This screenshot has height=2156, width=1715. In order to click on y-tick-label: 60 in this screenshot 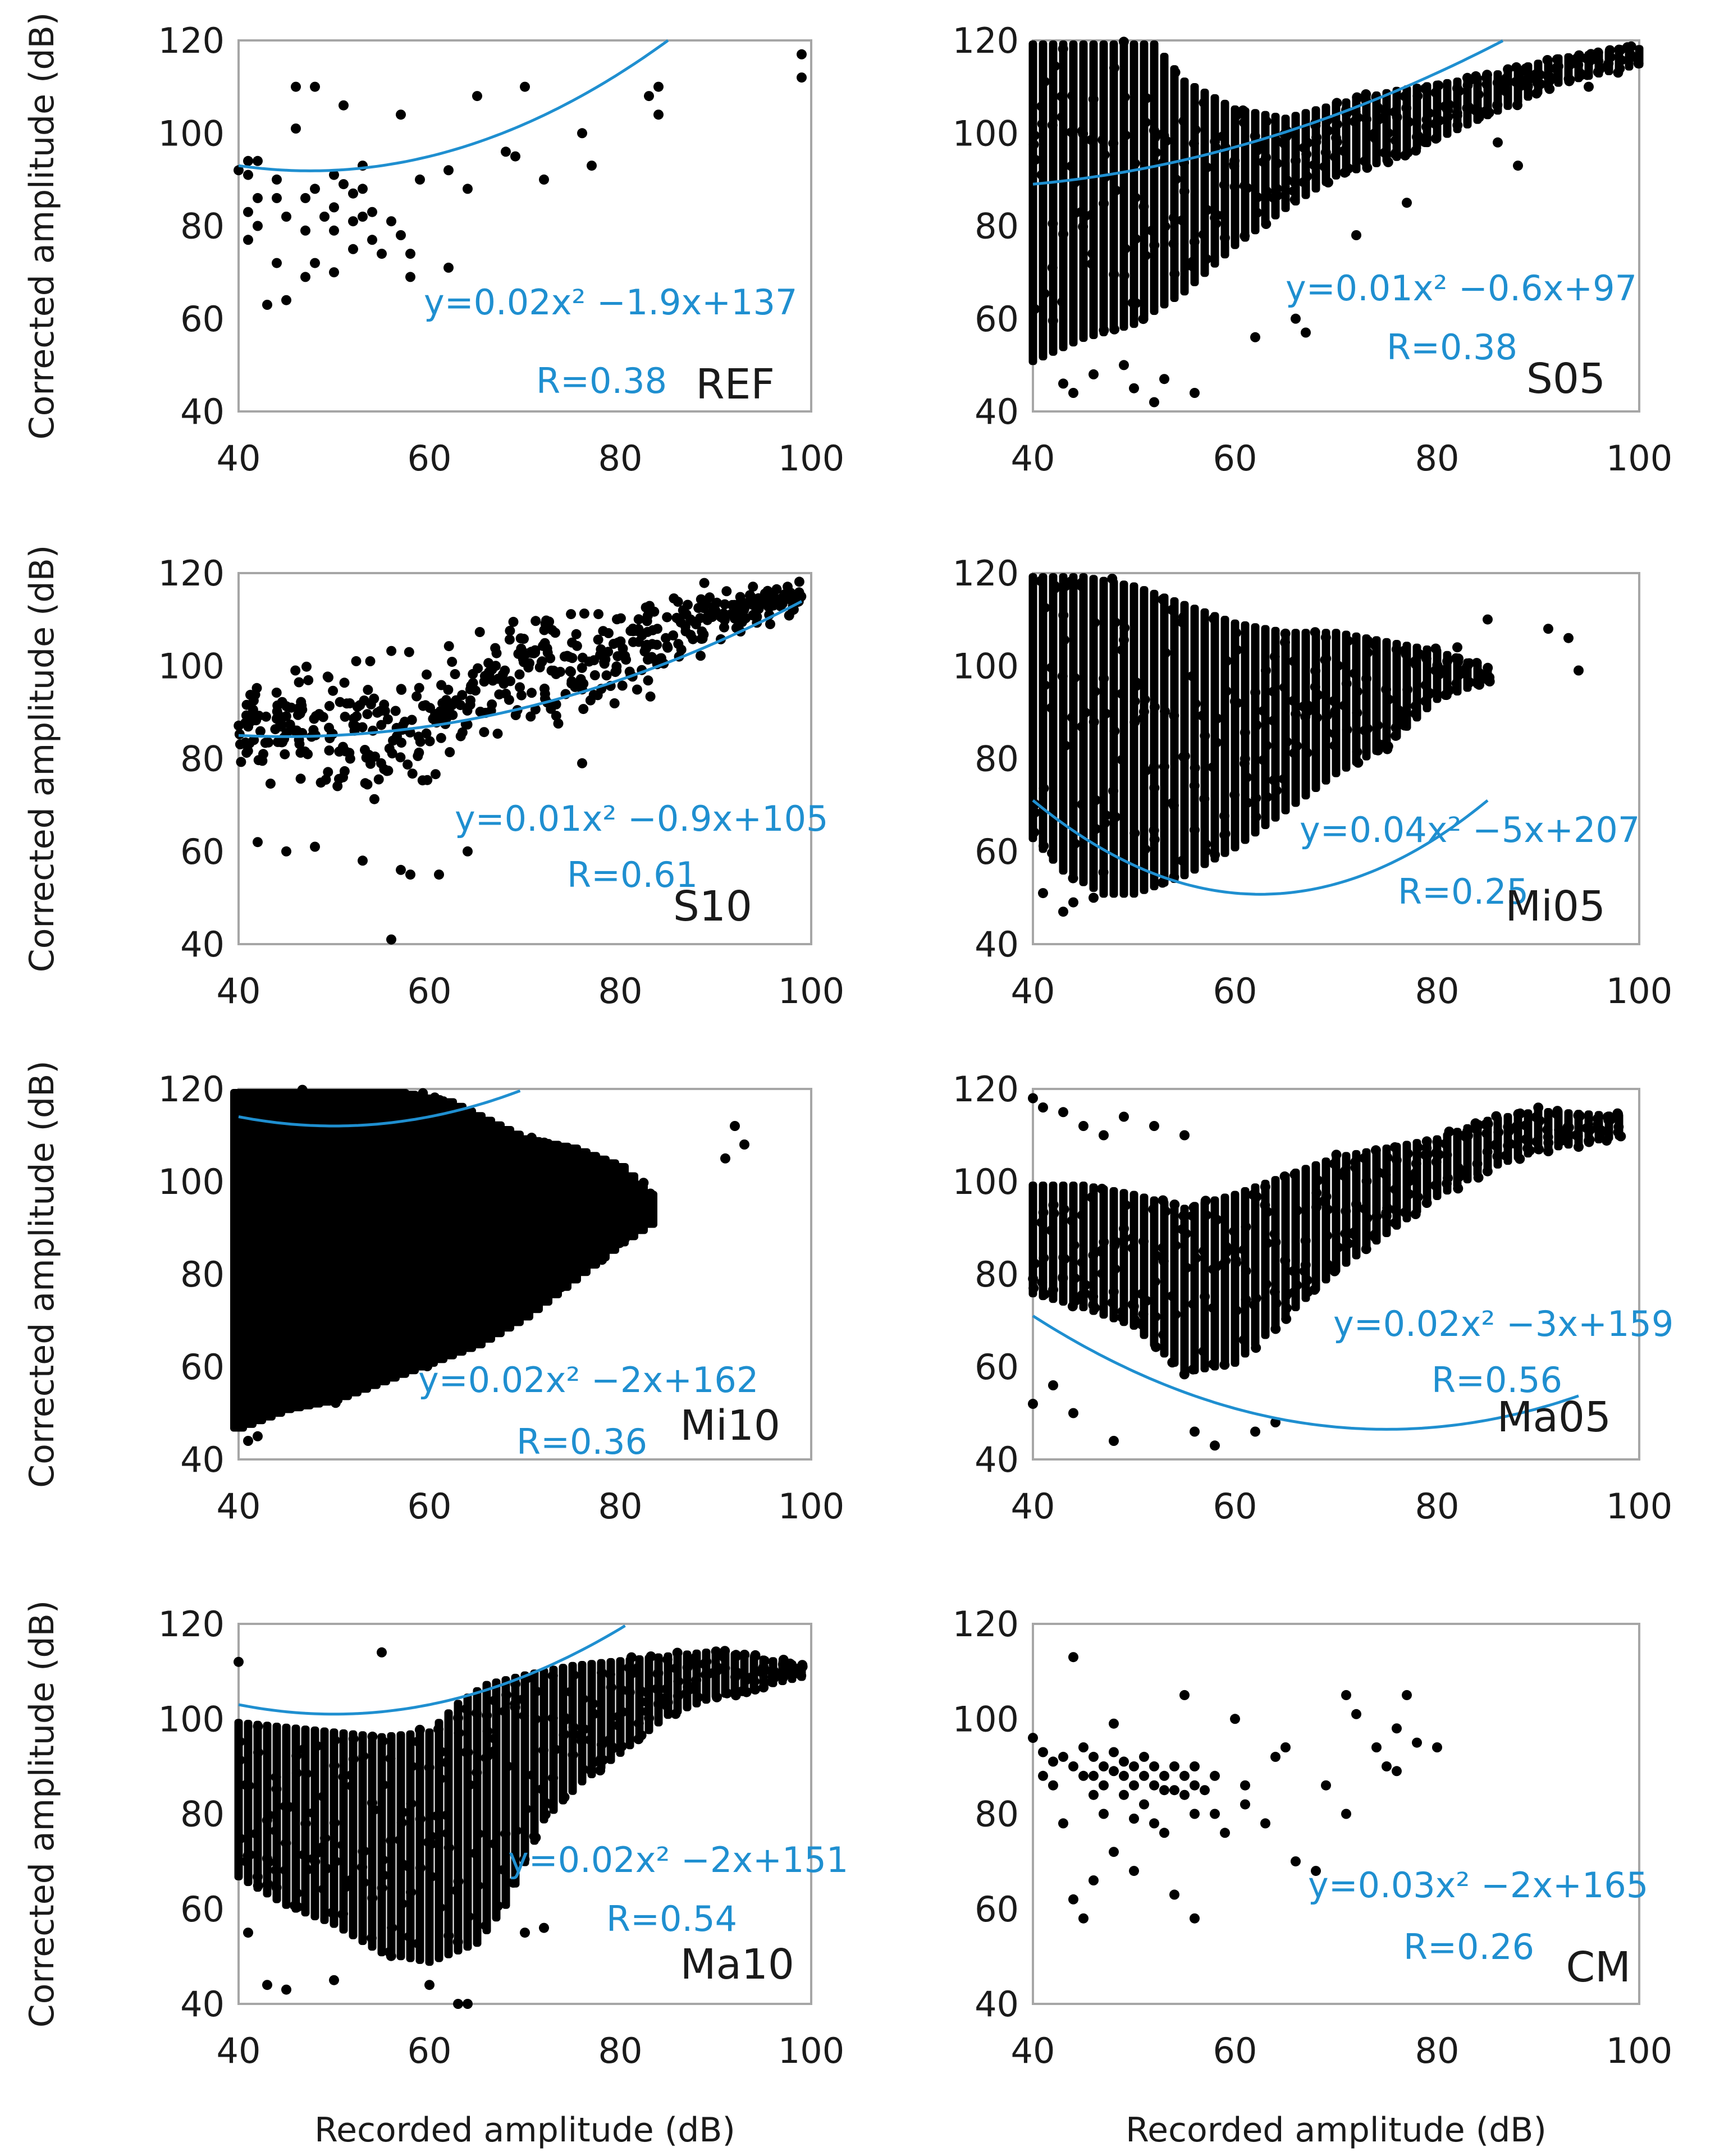, I will do `click(997, 1368)`.